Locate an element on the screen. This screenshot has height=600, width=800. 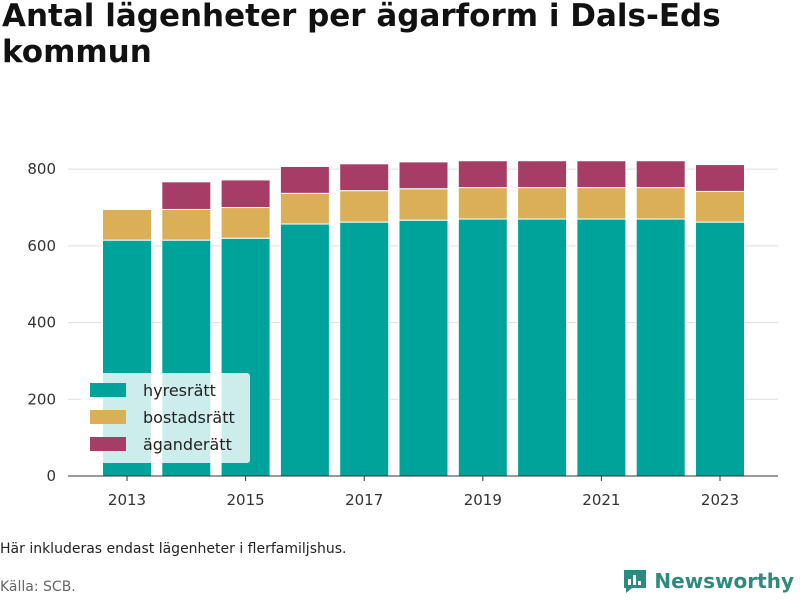
bar-chart-logo-icon is located at coordinates (635, 581).